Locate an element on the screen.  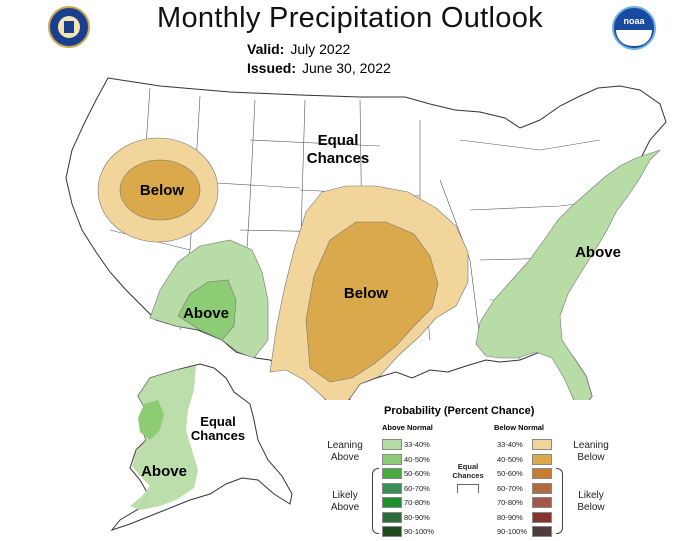
legend-likely-above: Likely Above is located at coordinates (345, 502).